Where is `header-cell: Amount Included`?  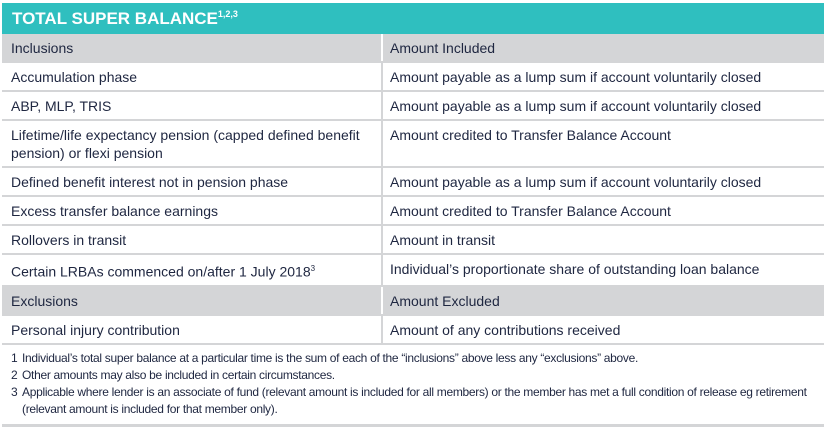
header-cell: Amount Included is located at coordinates (443, 48).